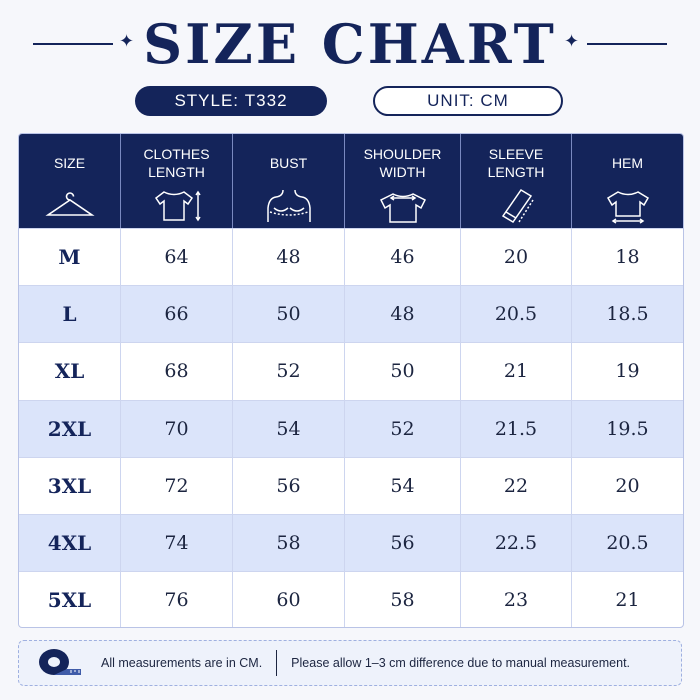  What do you see at coordinates (402, 163) in the screenshot?
I see `header-label: SHOULDER WIDTH` at bounding box center [402, 163].